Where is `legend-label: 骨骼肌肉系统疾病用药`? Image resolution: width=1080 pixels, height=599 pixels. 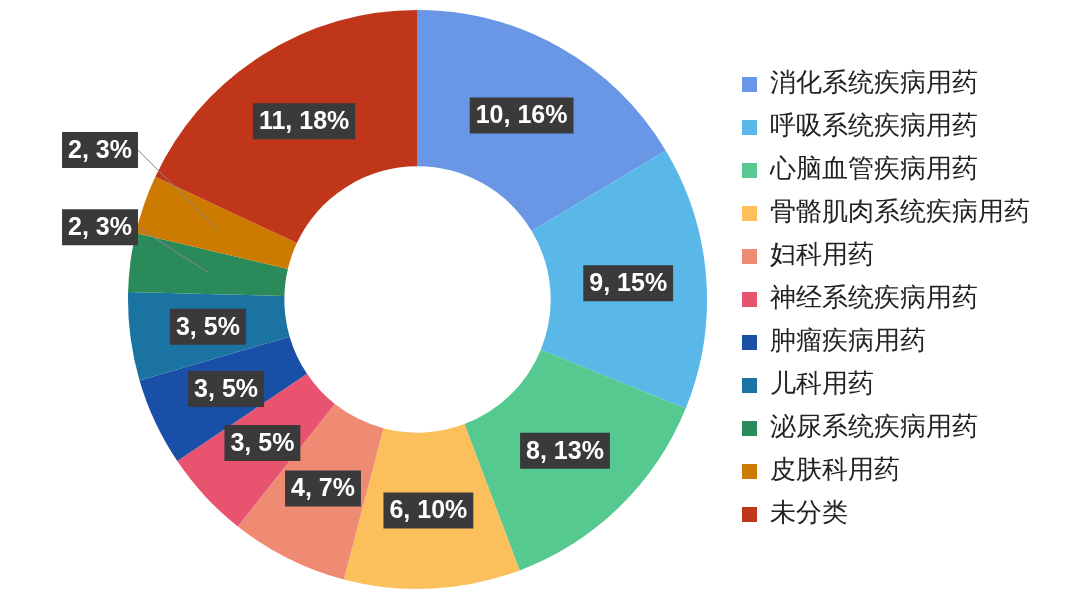 legend-label: 骨骼肌肉系统疾病用药 is located at coordinates (900, 211).